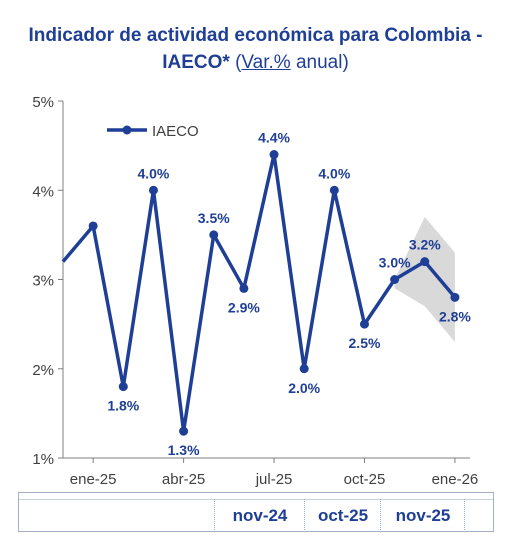 The height and width of the screenshot is (536, 511). What do you see at coordinates (238, 62) in the screenshot?
I see `unit-paren: (` at bounding box center [238, 62].